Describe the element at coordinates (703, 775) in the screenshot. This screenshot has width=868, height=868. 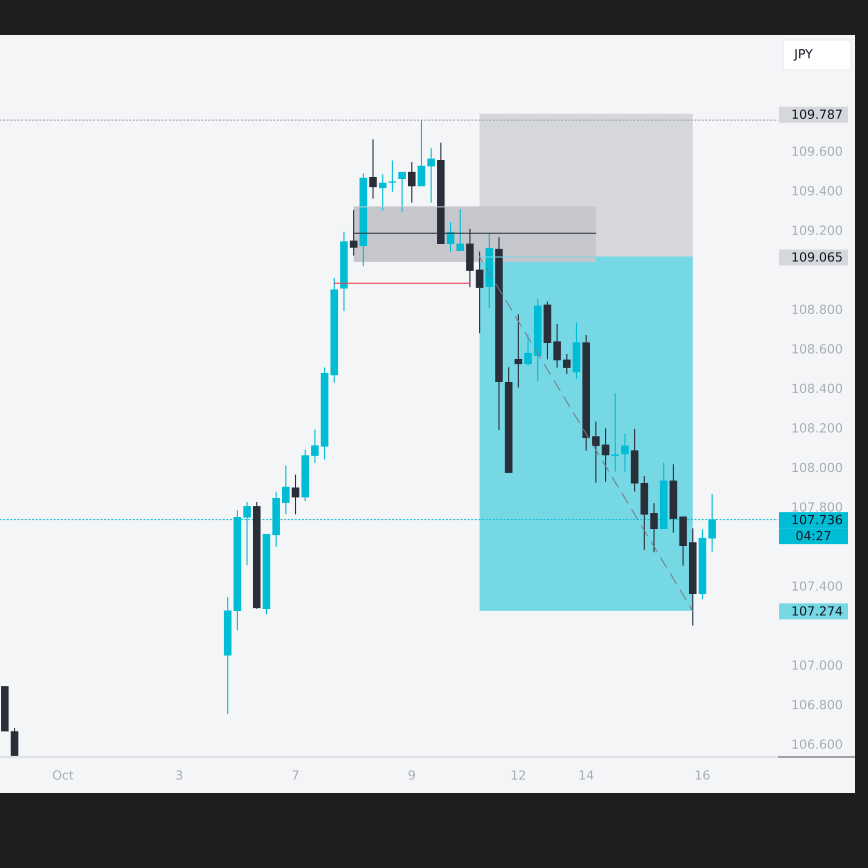
I see `x-tick-label: 16` at that location.